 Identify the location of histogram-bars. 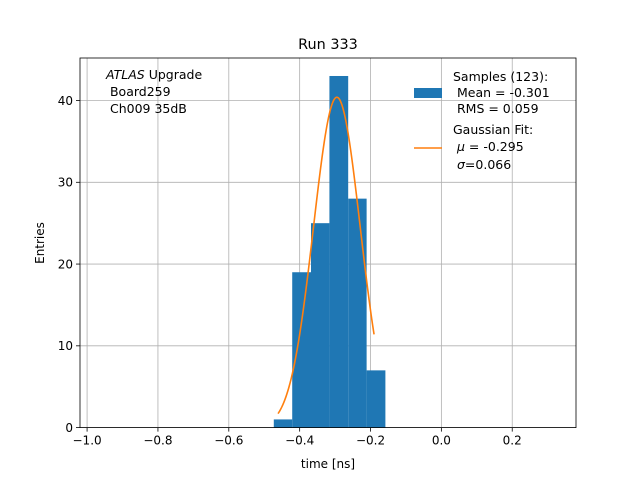
(329, 251).